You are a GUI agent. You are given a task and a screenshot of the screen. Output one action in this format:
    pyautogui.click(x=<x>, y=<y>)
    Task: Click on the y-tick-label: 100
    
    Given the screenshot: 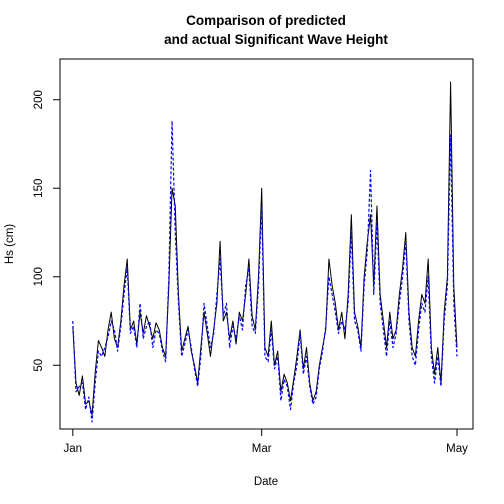 What is the action you would take?
    pyautogui.click(x=39, y=276)
    